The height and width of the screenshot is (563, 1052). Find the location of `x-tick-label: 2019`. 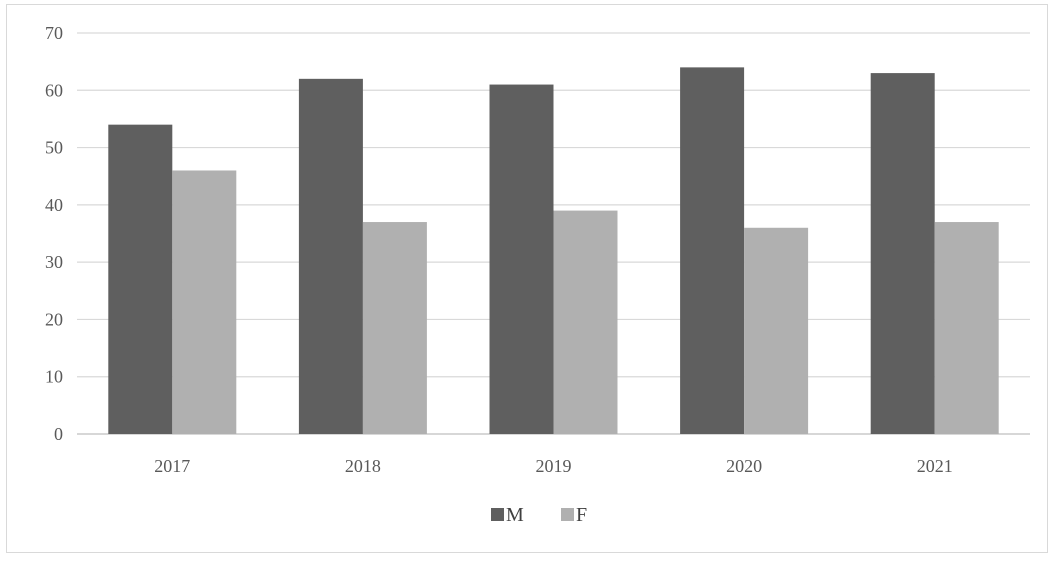

x-tick-label: 2019 is located at coordinates (554, 466).